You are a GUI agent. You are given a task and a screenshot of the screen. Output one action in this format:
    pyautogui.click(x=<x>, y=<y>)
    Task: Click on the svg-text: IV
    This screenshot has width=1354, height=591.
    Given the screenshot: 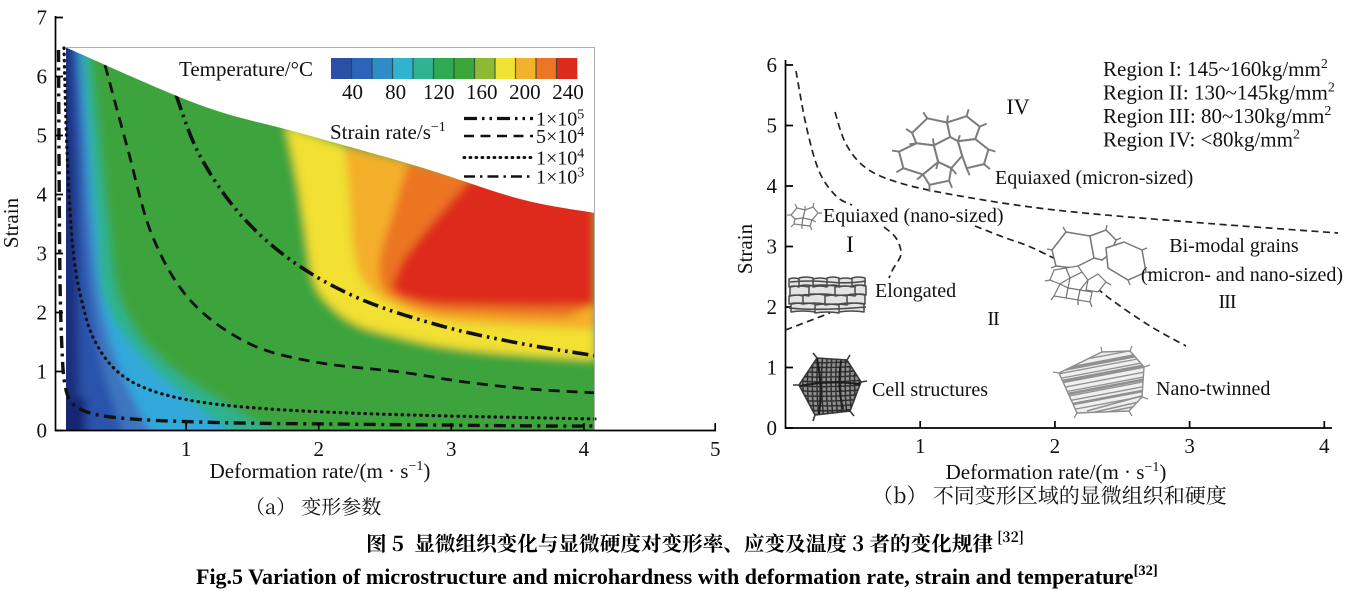 What is the action you would take?
    pyautogui.click(x=1017, y=106)
    